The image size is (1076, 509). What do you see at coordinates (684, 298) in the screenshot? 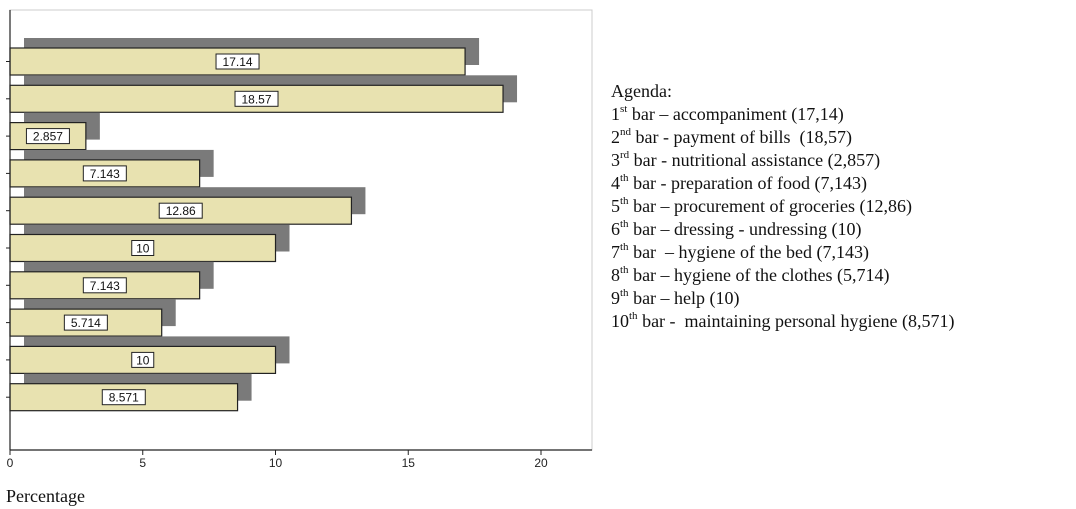
I see `agenda-item-text: bar – help (10)` at bounding box center [684, 298].